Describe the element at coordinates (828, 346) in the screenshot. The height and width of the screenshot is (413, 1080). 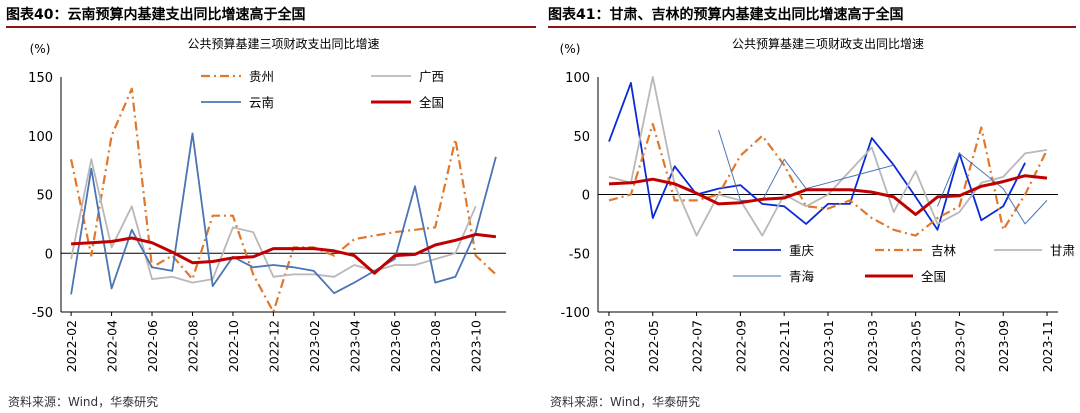
I see `x-tick-label: 2023-01` at that location.